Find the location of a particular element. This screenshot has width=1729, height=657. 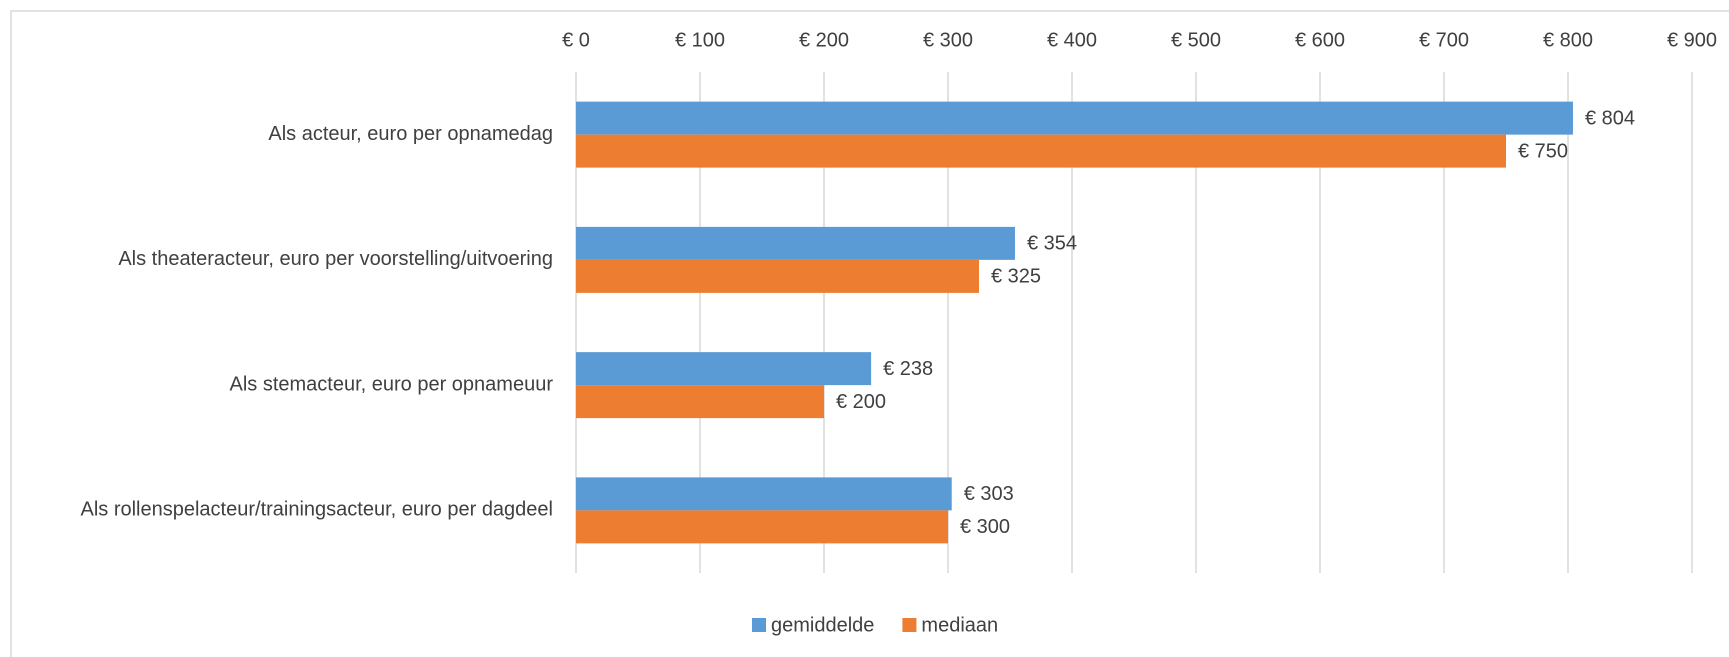

x-tick-label: € 300 is located at coordinates (948, 40).